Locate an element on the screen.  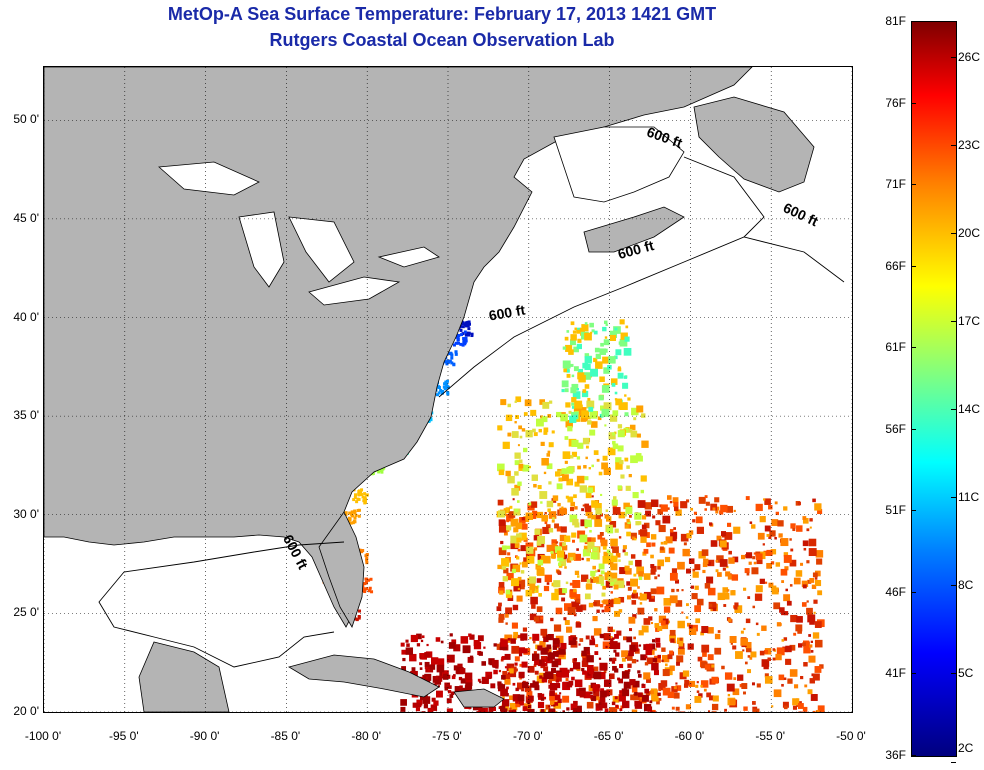
colorbar-f-label: 46F is located at coordinates (895, 591).